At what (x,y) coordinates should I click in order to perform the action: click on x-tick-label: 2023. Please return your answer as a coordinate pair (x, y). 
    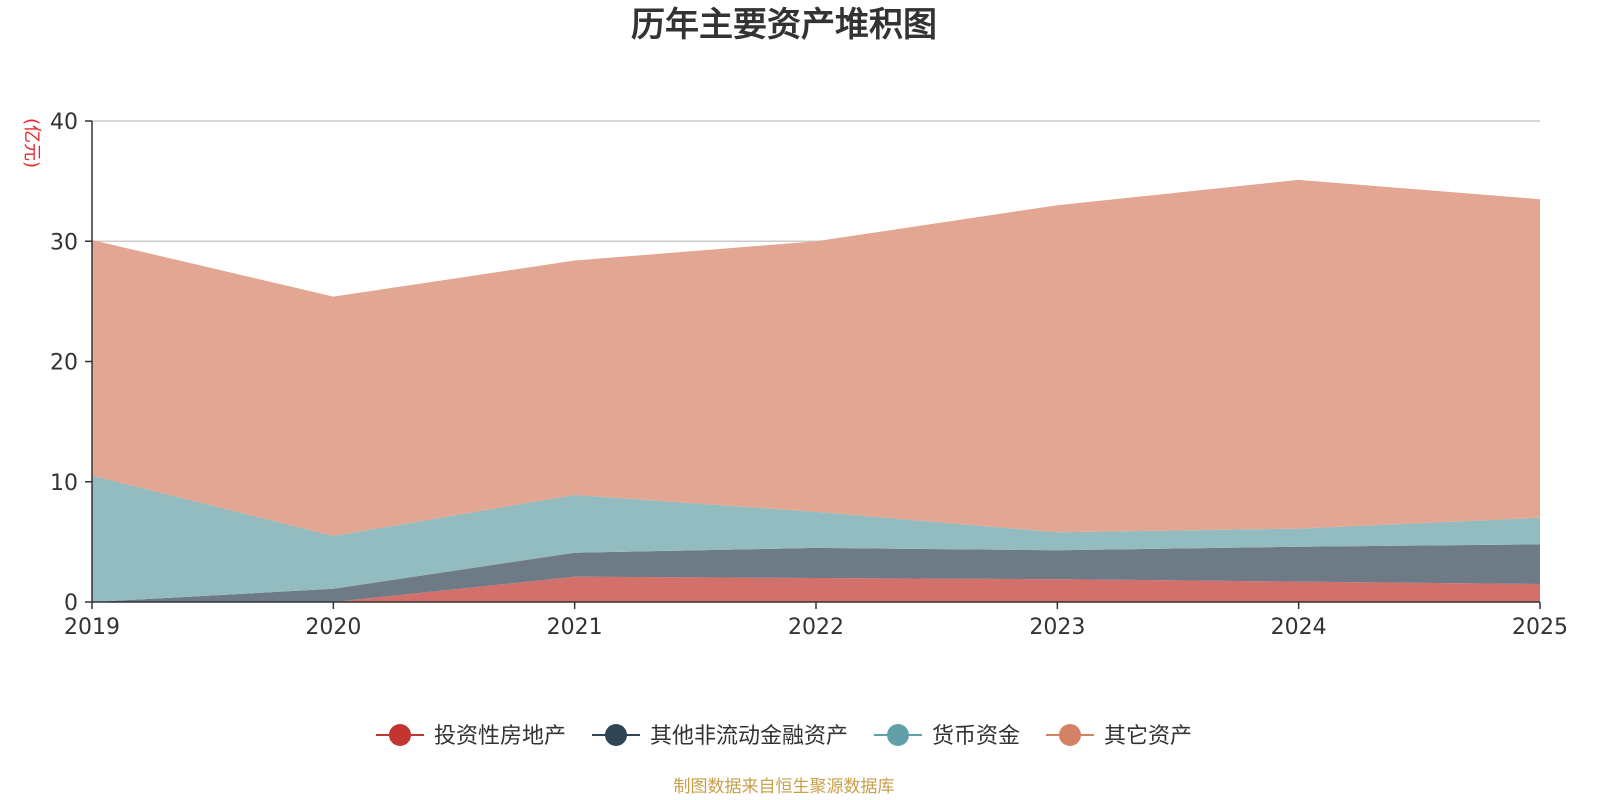
    Looking at the image, I should click on (1057, 627).